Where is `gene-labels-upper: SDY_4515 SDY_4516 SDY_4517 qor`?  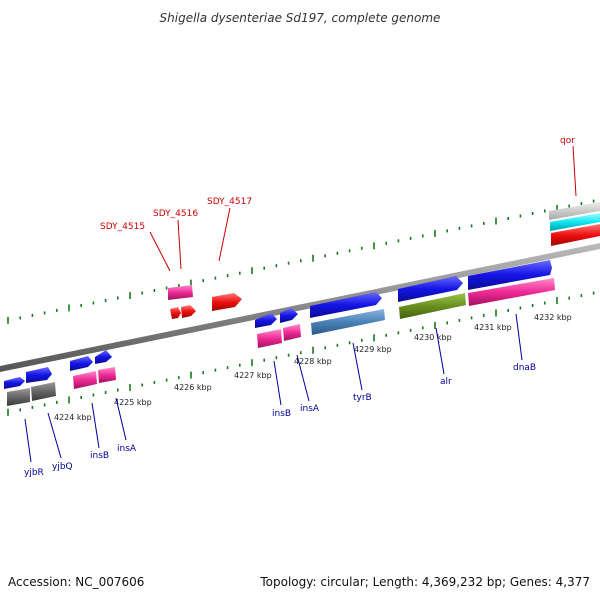 gene-labels-upper: SDY_4515 SDY_4516 SDY_4517 qor is located at coordinates (337, 184).